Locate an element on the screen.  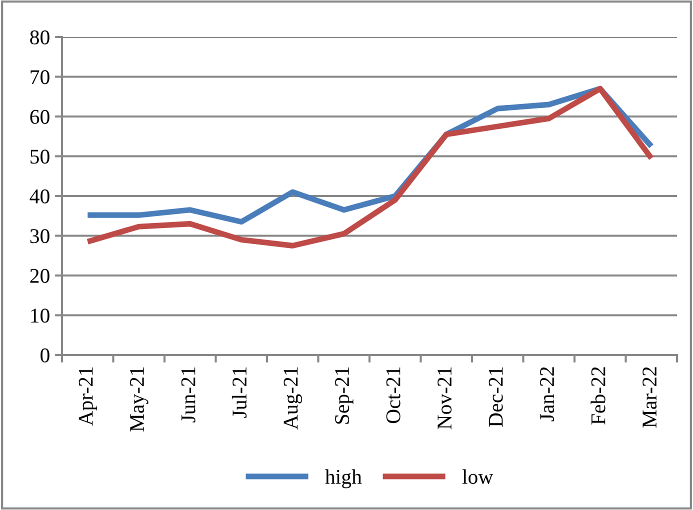
y-tick-label: 50 is located at coordinates (40, 157).